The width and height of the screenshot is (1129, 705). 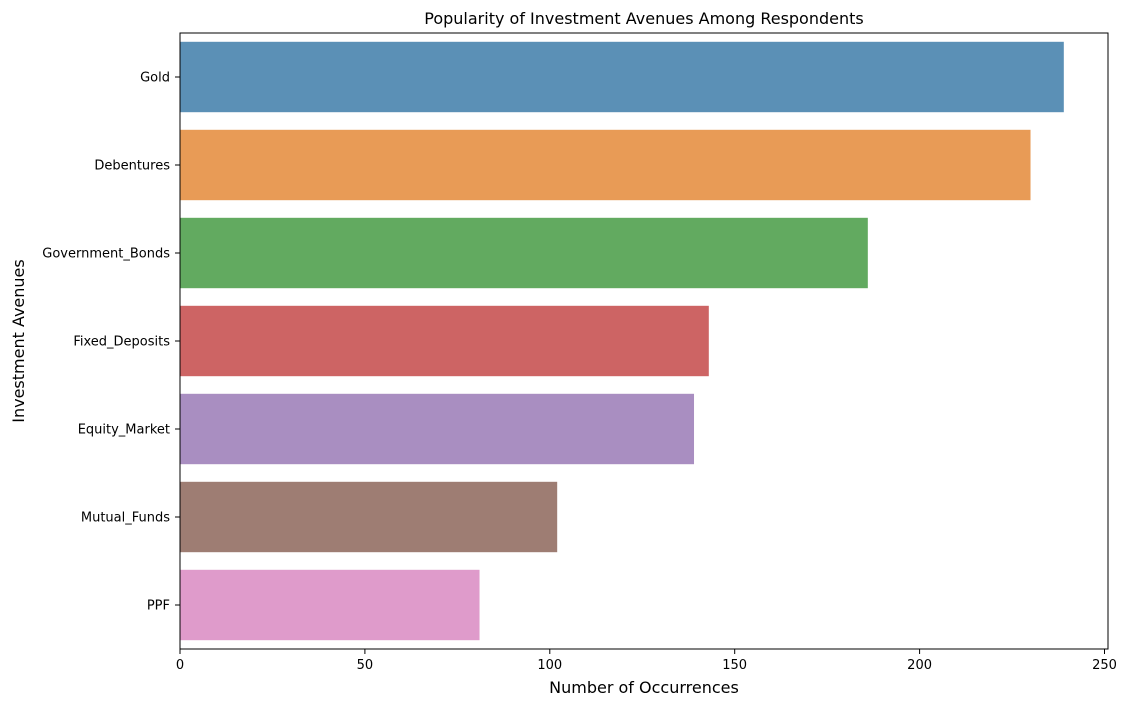 I want to click on y-tick-label: Equity_Market, so click(x=124, y=430).